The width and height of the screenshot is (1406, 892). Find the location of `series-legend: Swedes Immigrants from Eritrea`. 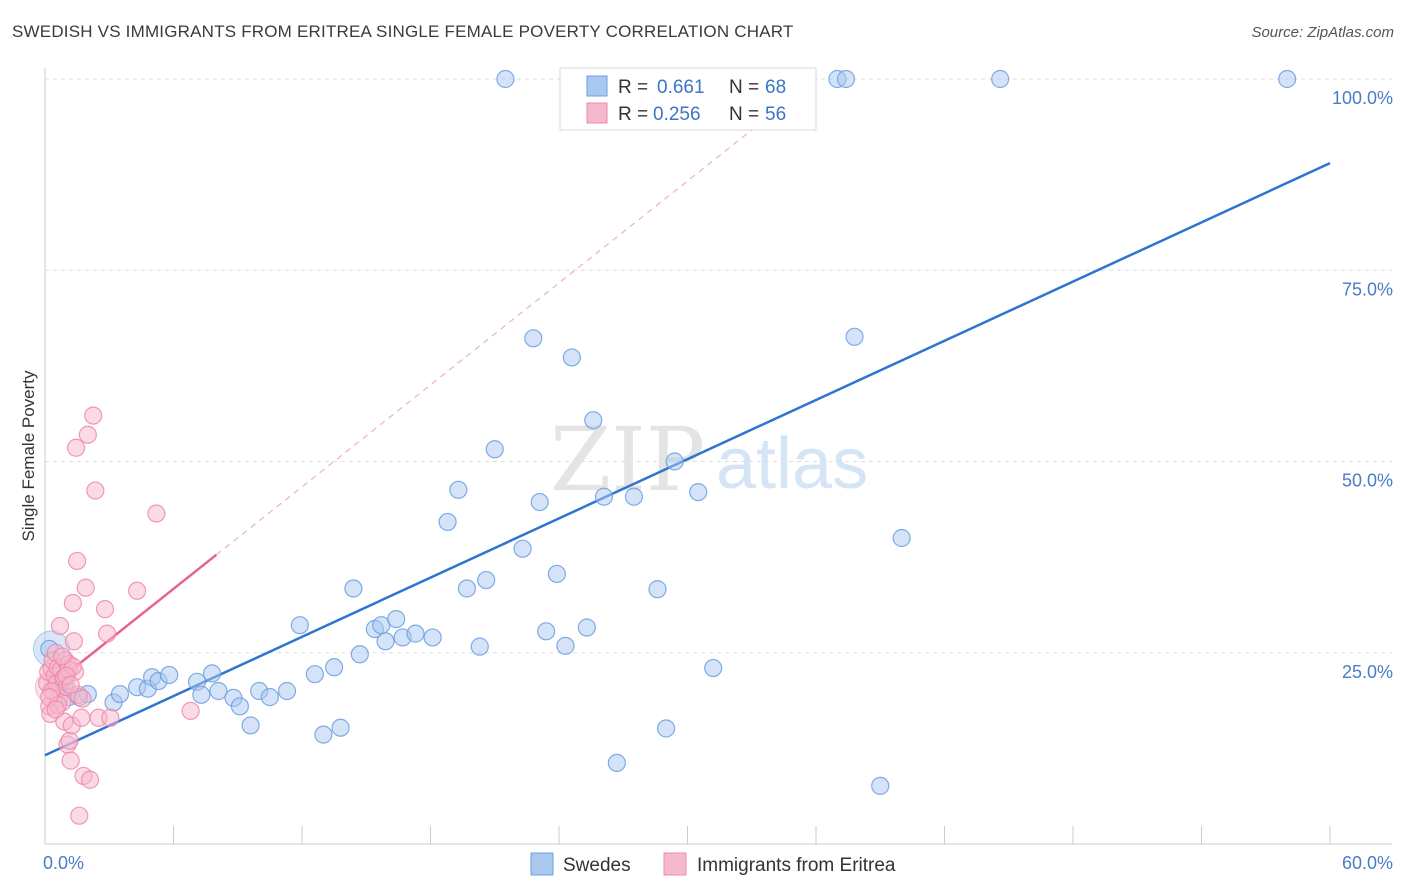

series-legend: Swedes Immigrants from Eritrea is located at coordinates (713, 864).